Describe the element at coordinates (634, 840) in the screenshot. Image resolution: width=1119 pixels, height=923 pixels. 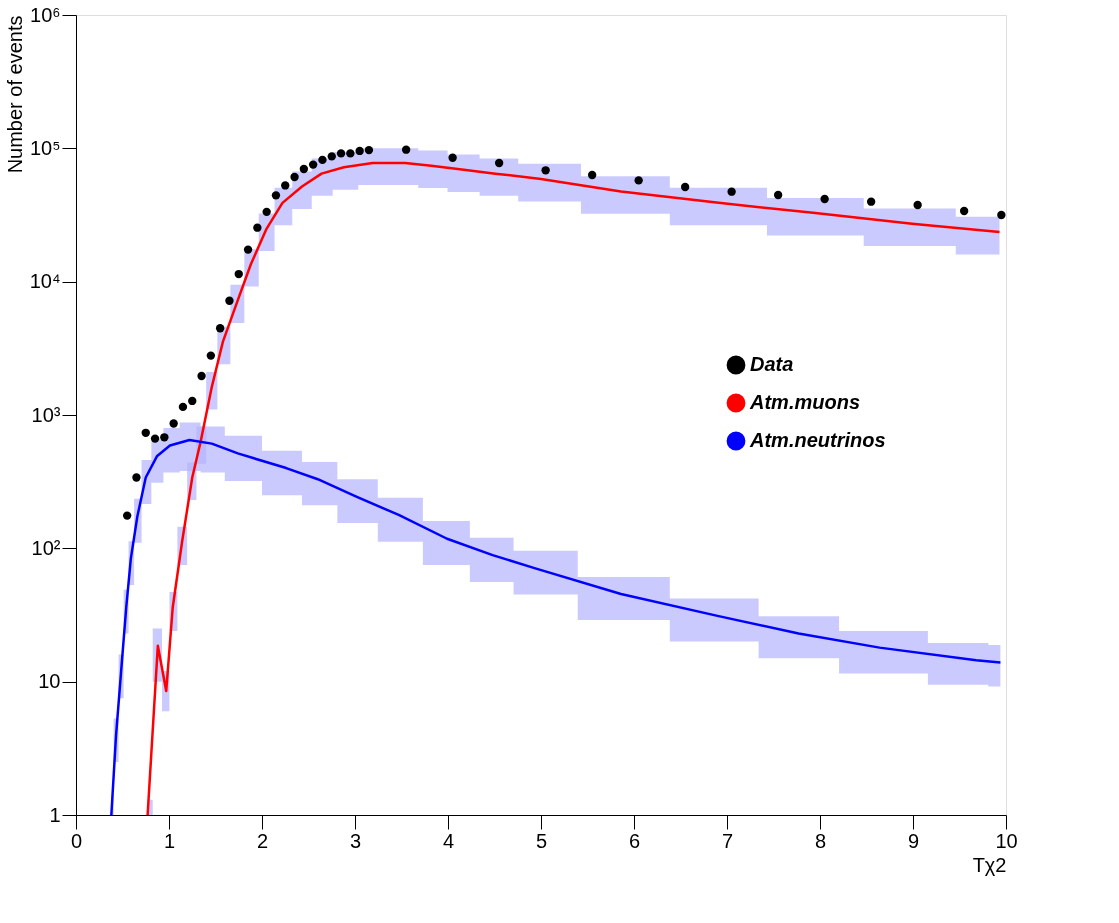
I see `x-tick-label: 6` at that location.